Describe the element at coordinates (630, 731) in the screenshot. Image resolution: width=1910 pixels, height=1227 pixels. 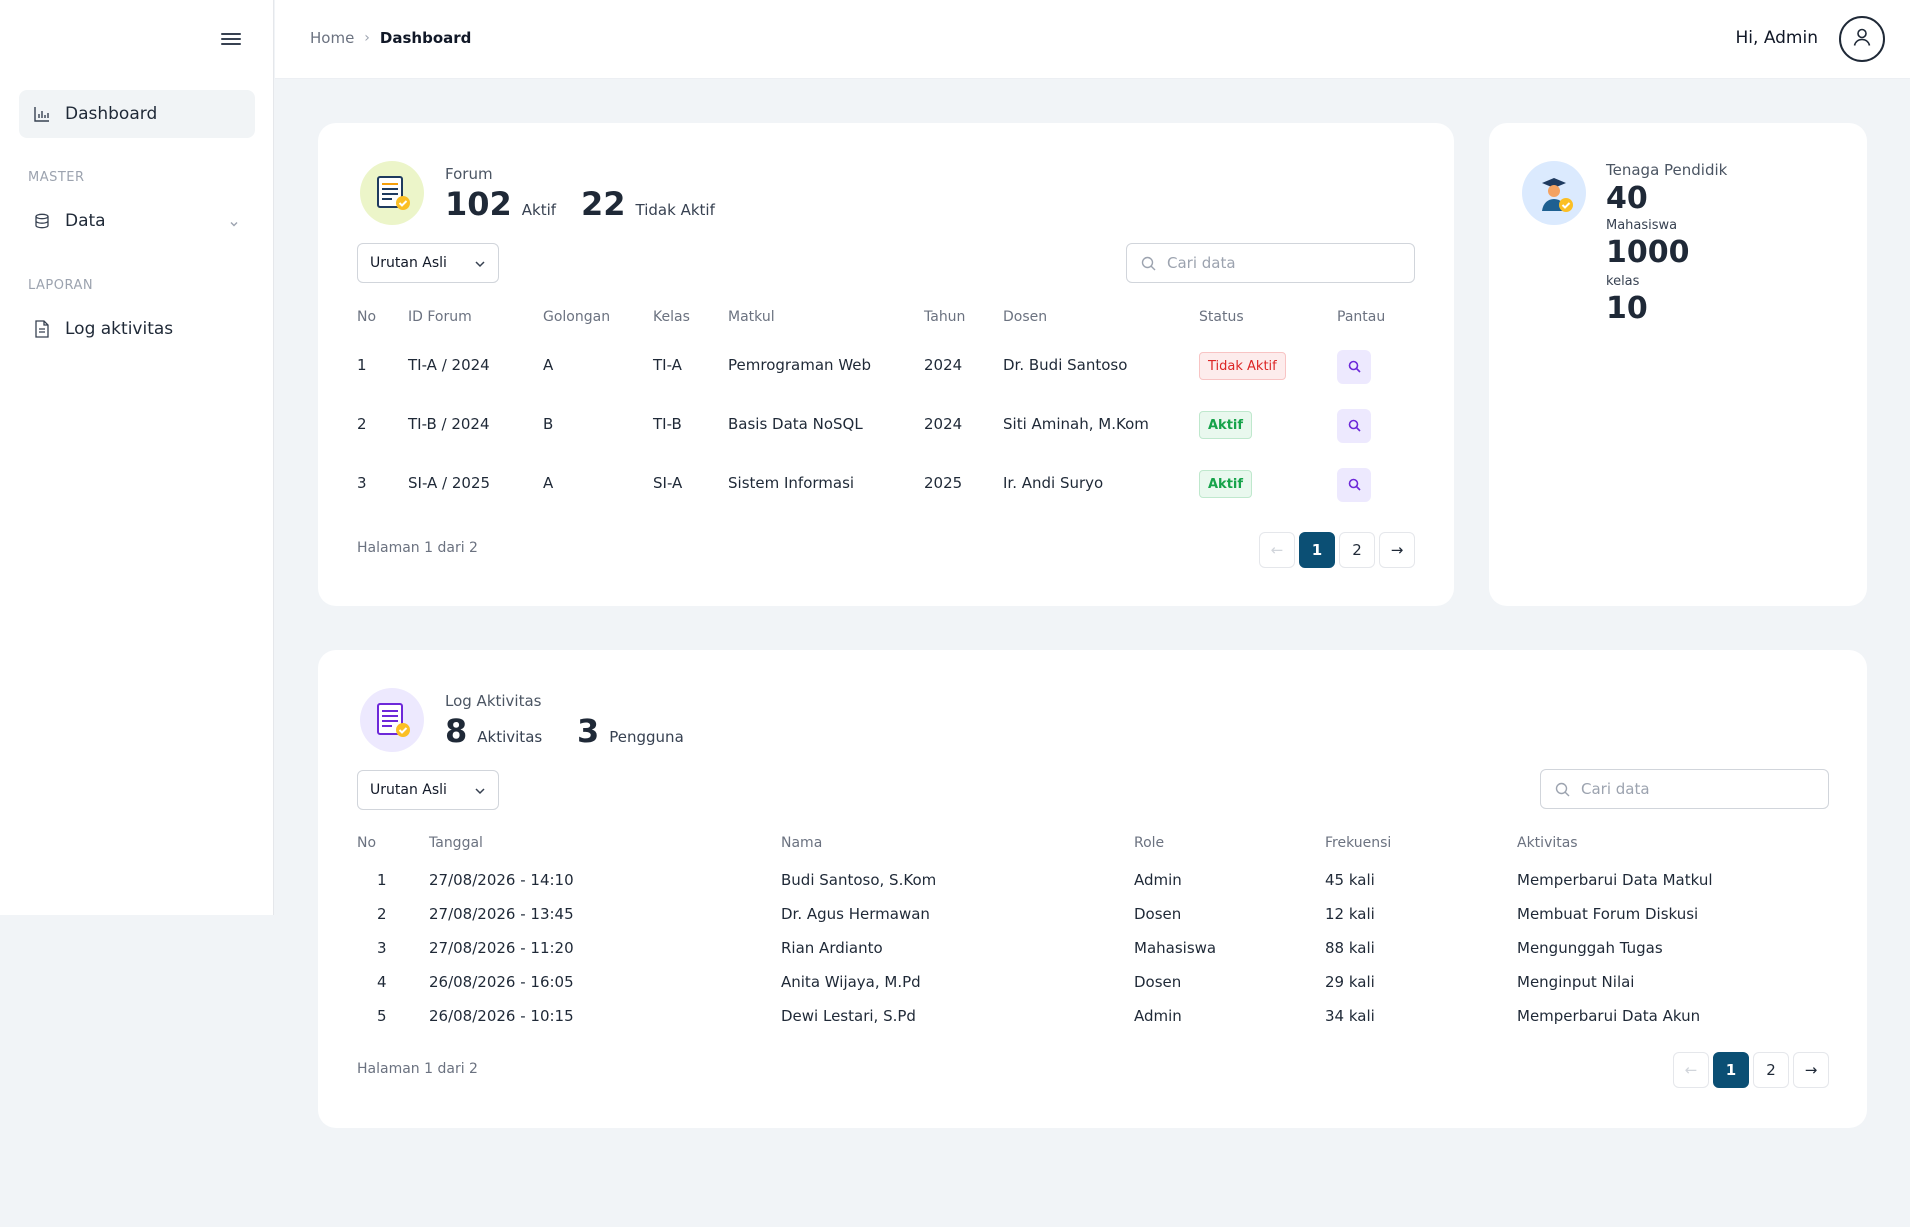
I see `log-user-stat: 3 Pengguna` at that location.